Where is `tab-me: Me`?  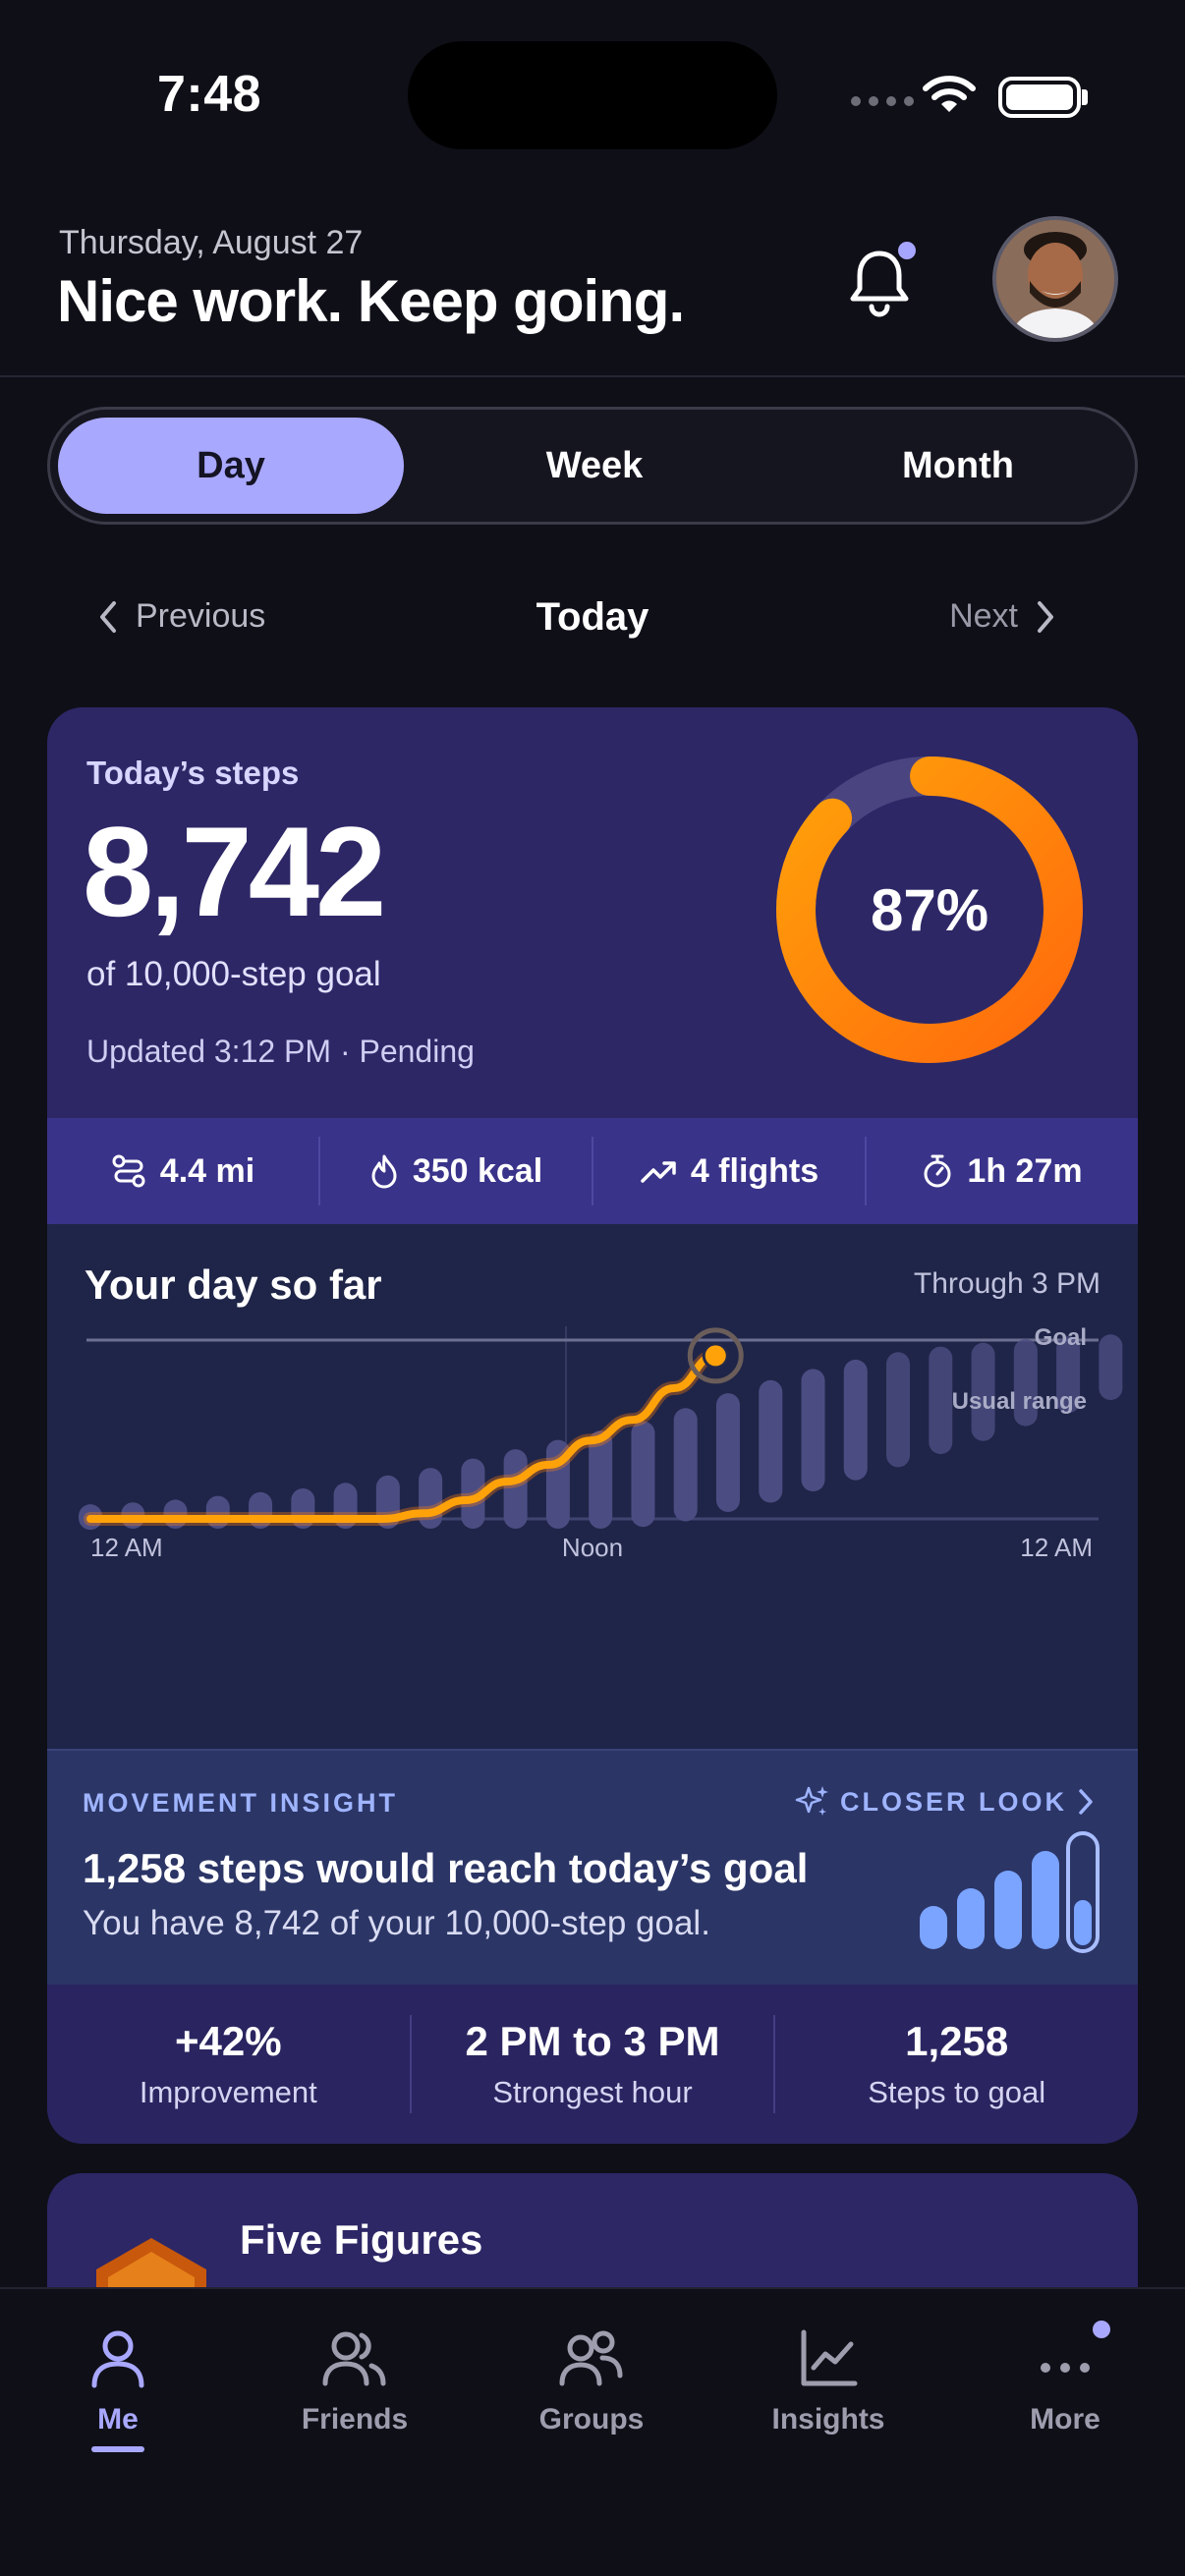 tab-me: Me is located at coordinates (118, 2390).